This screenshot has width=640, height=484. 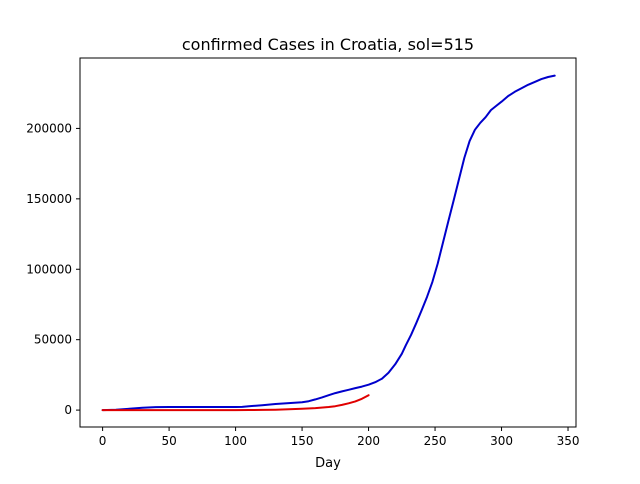 I want to click on y-tick-label: 100000, so click(x=49, y=269).